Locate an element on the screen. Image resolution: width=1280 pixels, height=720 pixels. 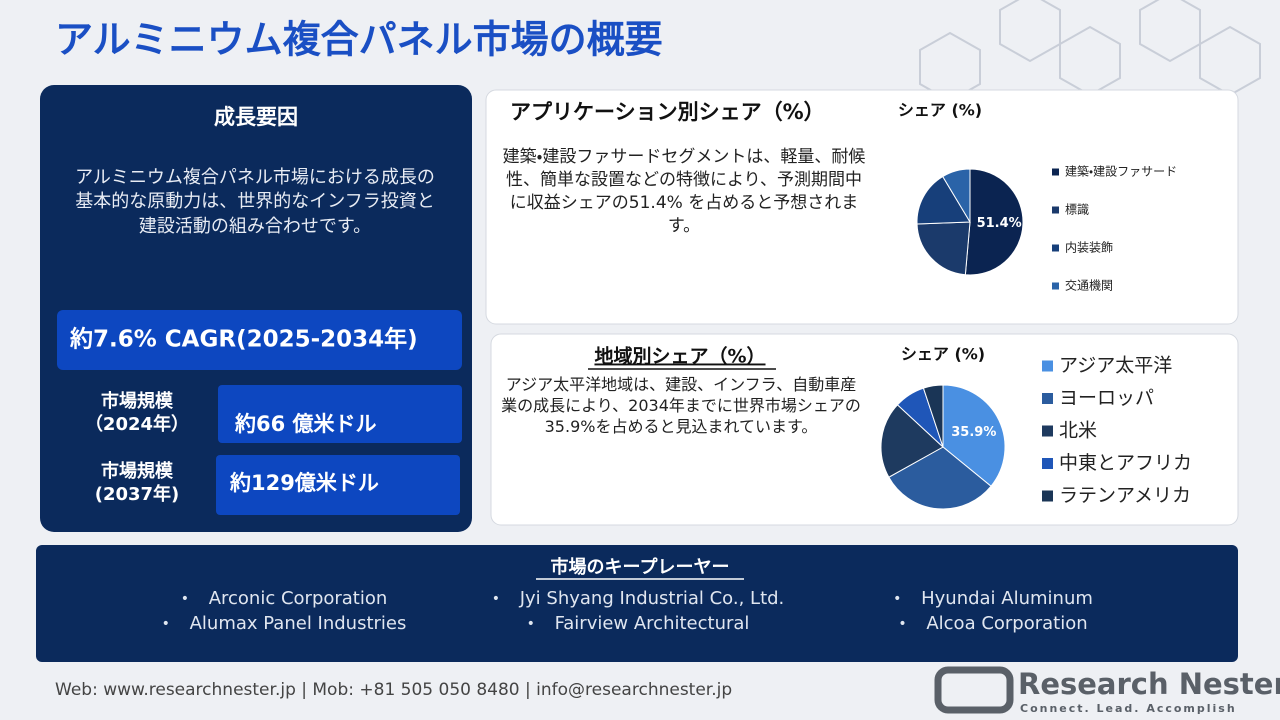
growth-title: 成長要因 is located at coordinates (256, 117).